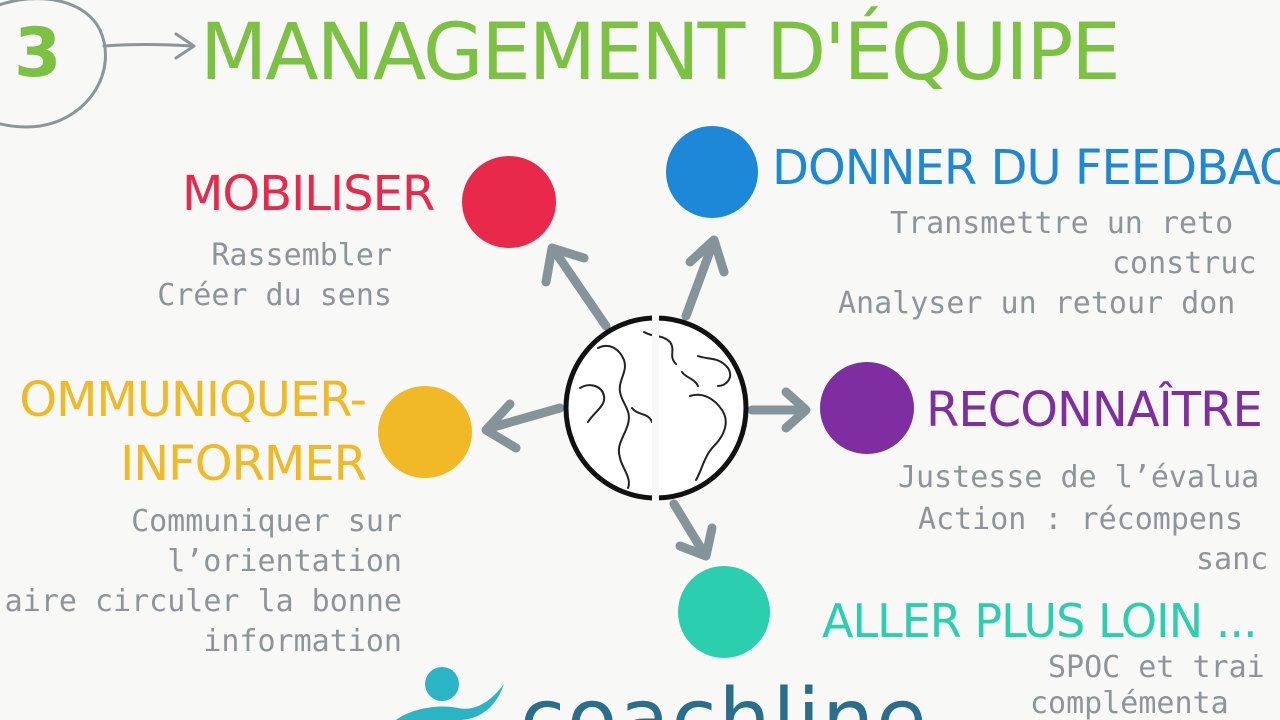 This screenshot has width=1280, height=720. Describe the element at coordinates (724, 696) in the screenshot. I see `coachline-logo-text: coachline` at that location.